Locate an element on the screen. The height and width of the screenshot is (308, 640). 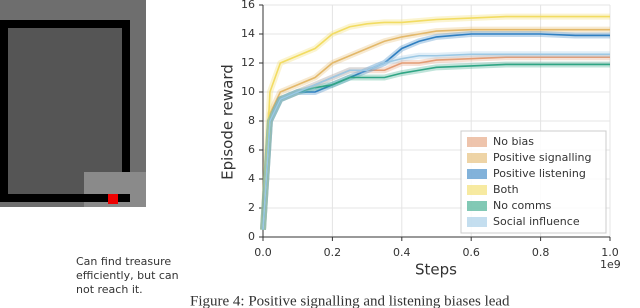
y-tick-label: 14 is located at coordinates (248, 33).